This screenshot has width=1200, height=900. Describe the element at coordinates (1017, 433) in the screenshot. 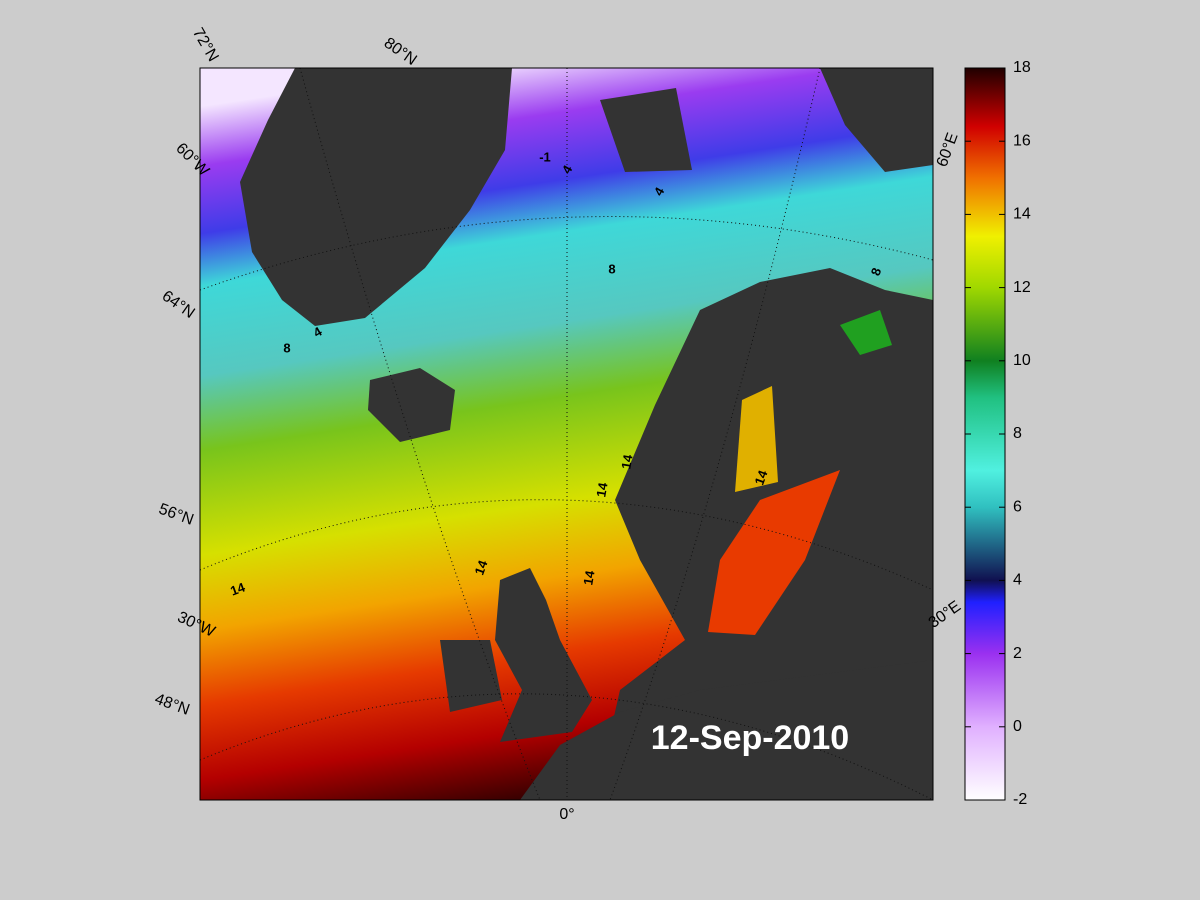

I see `colorbar-tick-label: 8` at that location.